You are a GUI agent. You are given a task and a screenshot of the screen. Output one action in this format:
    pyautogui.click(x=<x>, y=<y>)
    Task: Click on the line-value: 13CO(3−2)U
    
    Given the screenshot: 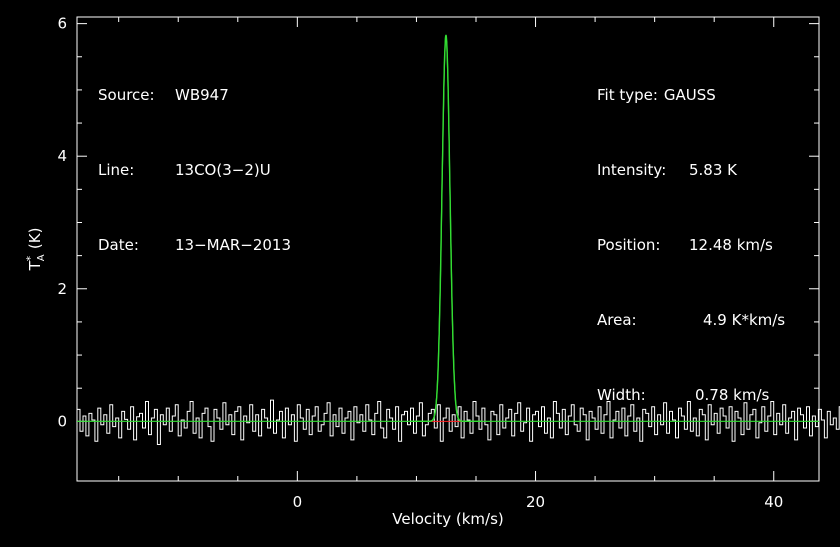 What is the action you would take?
    pyautogui.click(x=223, y=170)
    